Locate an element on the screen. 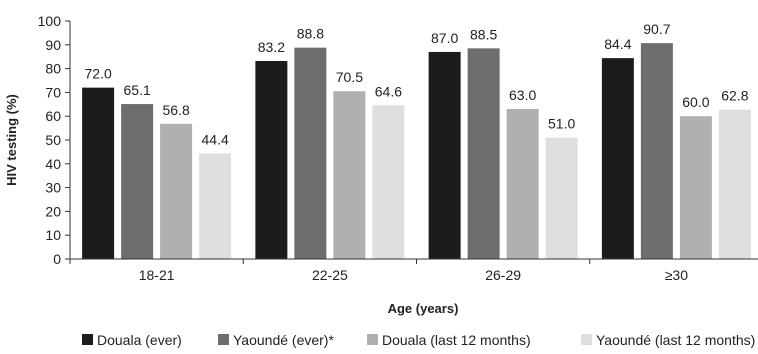  data-label: 90.7 is located at coordinates (656, 29).